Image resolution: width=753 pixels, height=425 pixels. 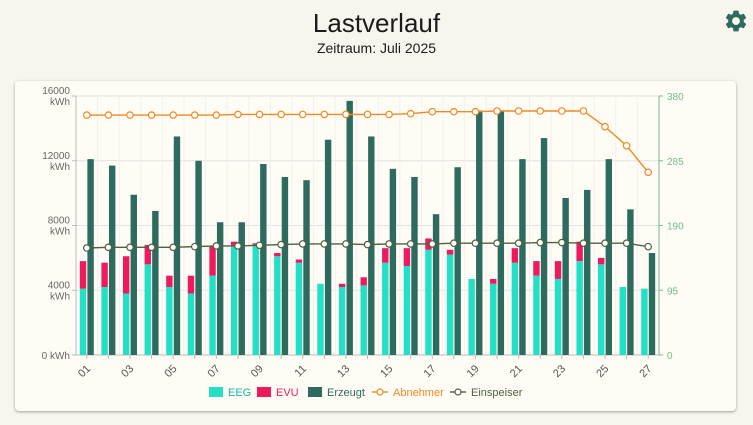 What do you see at coordinates (257, 371) in the screenshot?
I see `x-tick-label: 09` at bounding box center [257, 371].